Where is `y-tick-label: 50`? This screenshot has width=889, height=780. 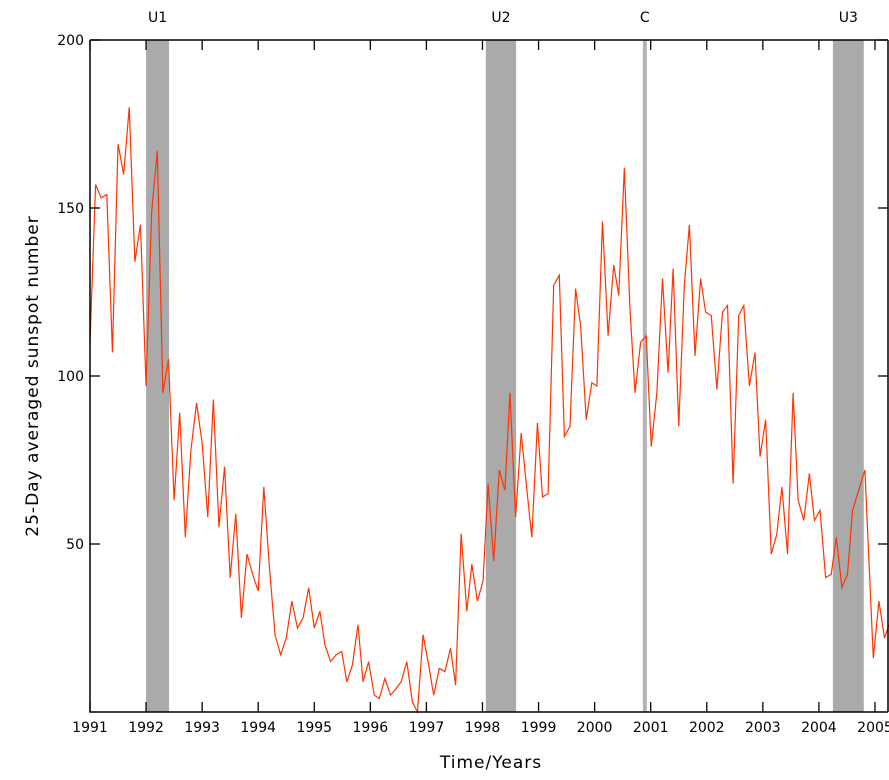
y-tick-label: 50 is located at coordinates (75, 545).